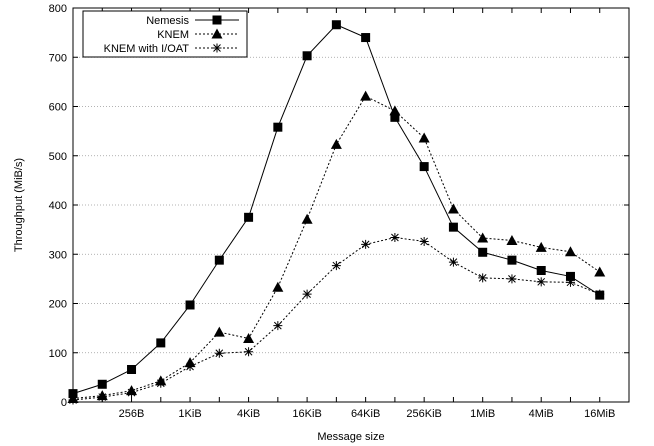  Describe the element at coordinates (19, 205) in the screenshot. I see `y-axis-title: Throughput (MiB/s)` at that location.